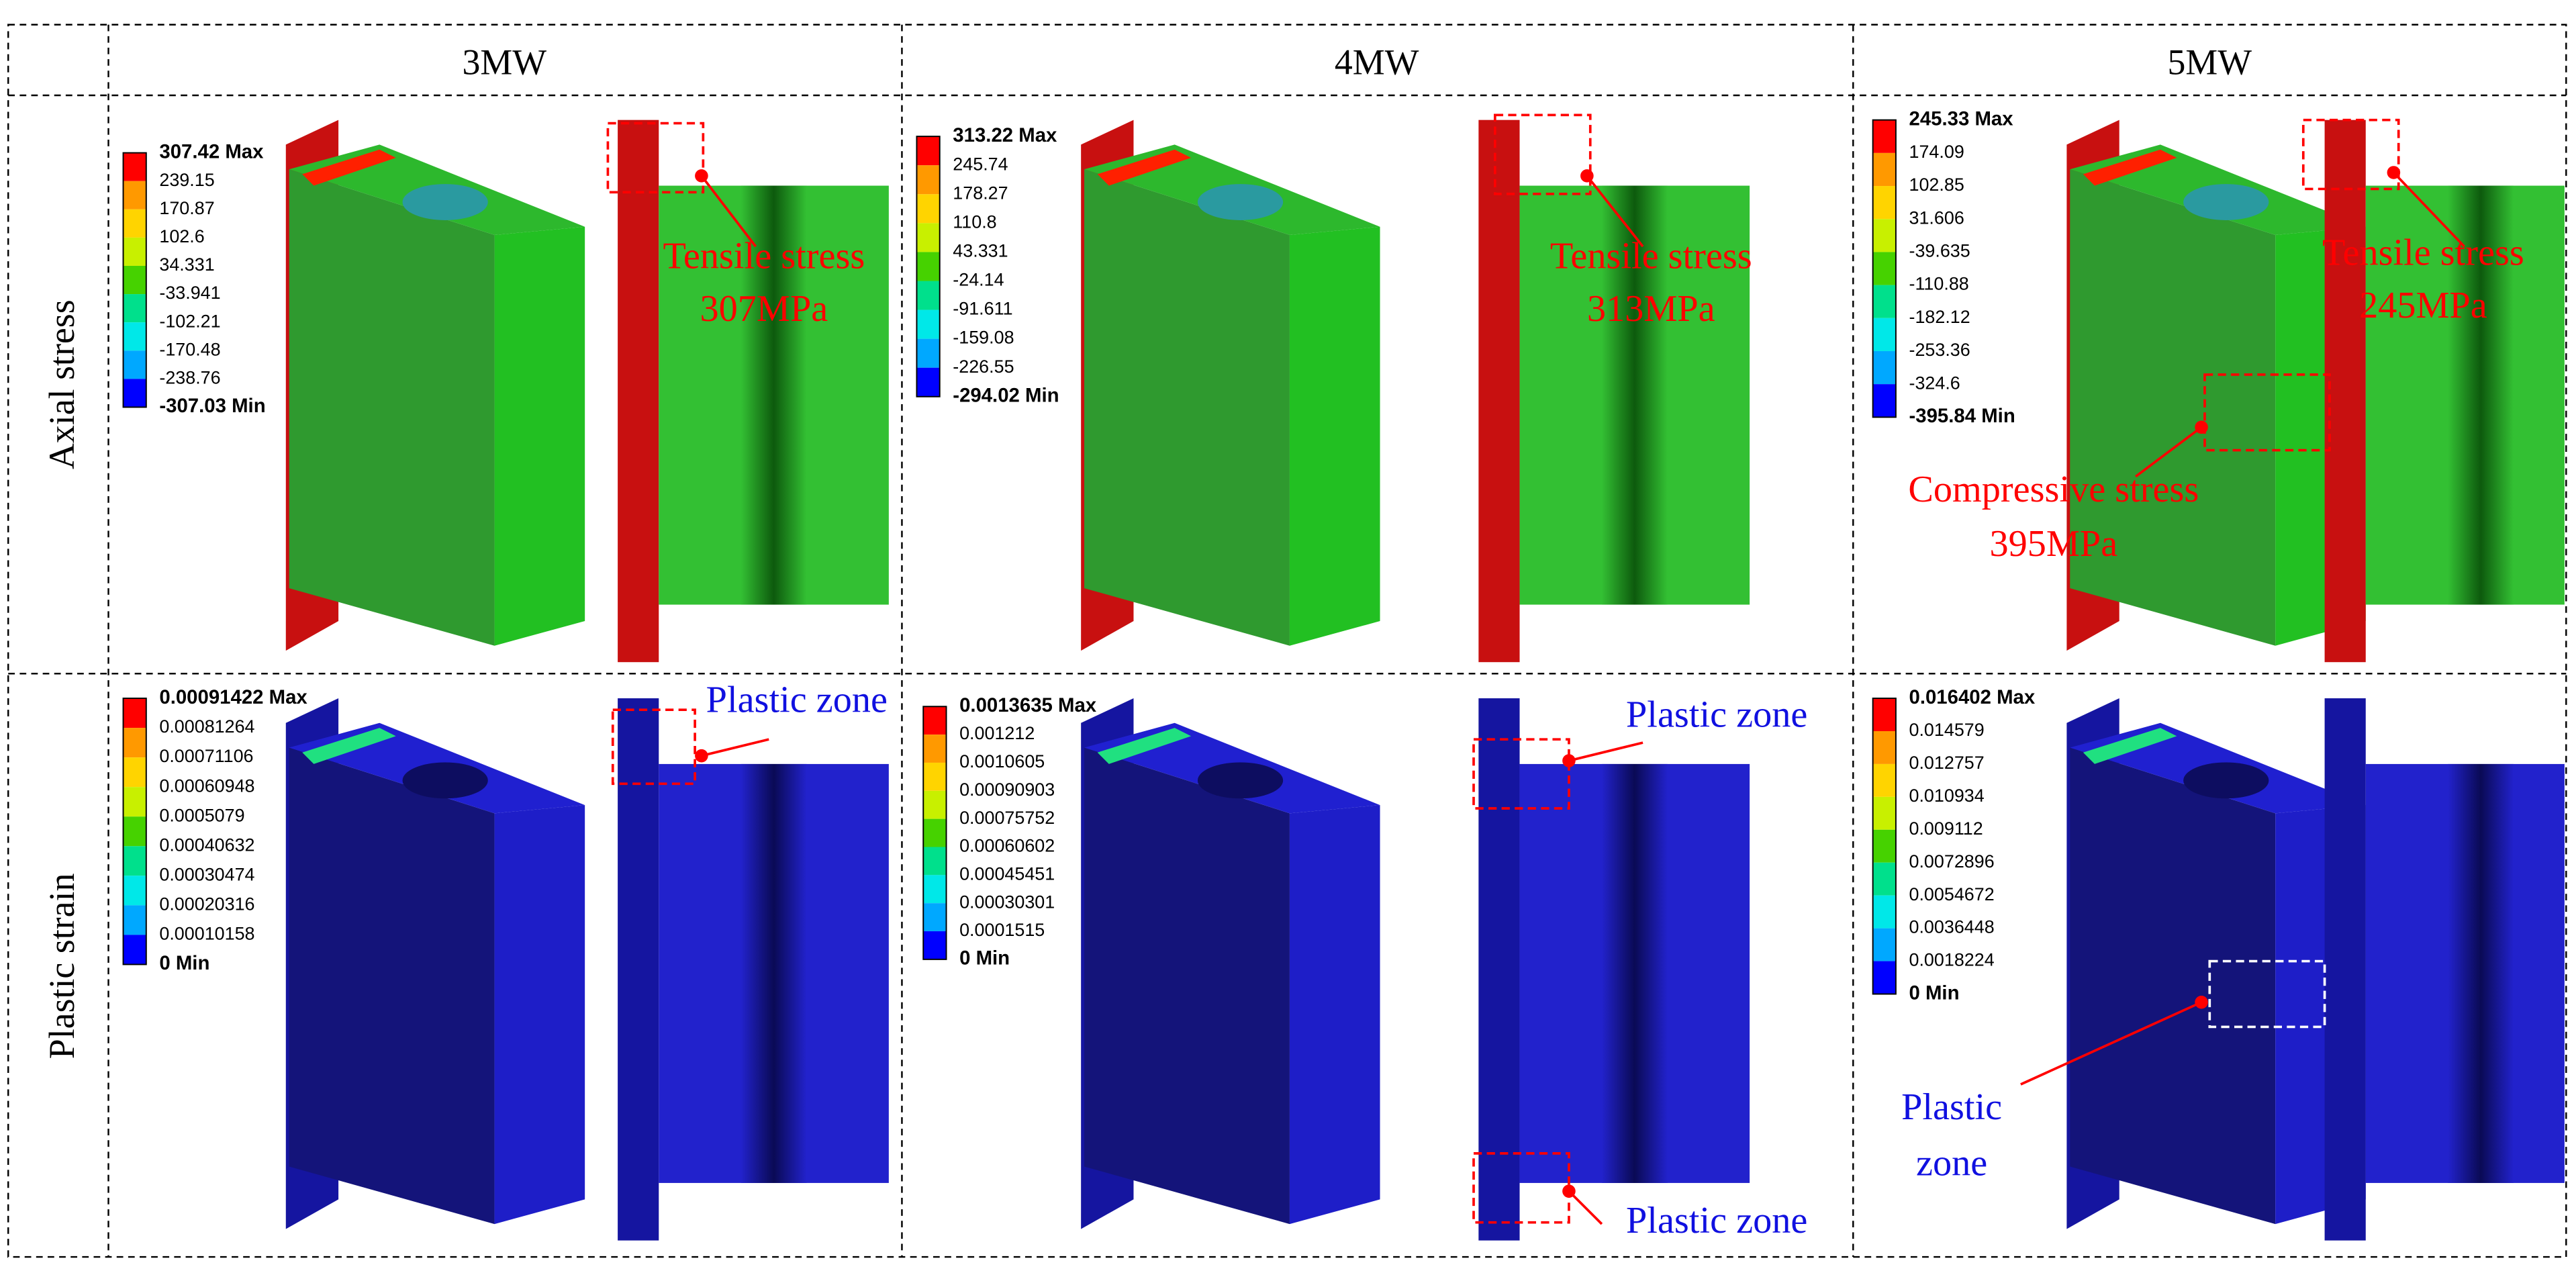  What do you see at coordinates (975, 222) in the screenshot?
I see `legend-label: 110.8` at bounding box center [975, 222].